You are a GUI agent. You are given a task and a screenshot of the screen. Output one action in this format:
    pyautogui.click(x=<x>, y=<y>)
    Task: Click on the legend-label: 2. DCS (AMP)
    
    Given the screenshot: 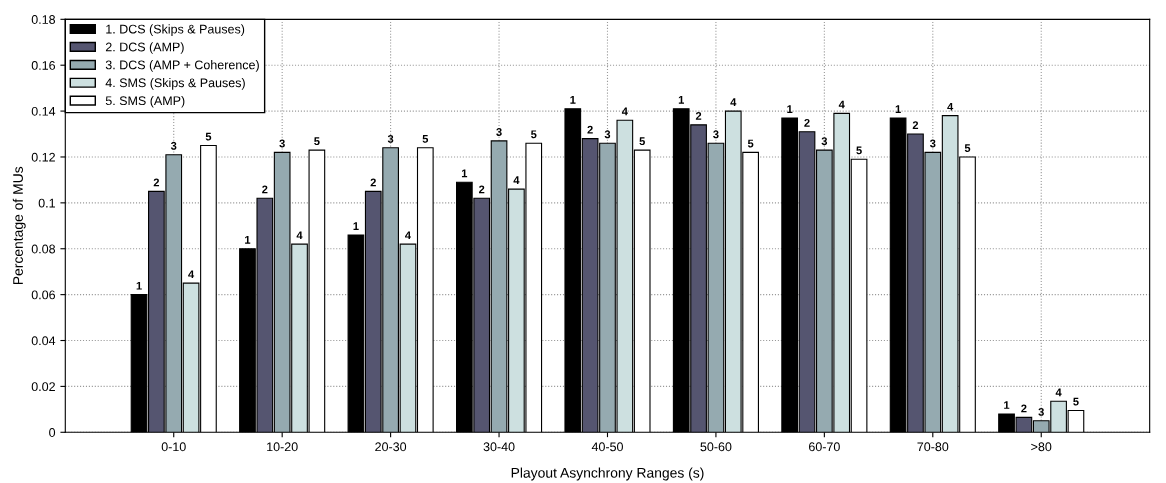 What is the action you would take?
    pyautogui.click(x=144, y=48)
    